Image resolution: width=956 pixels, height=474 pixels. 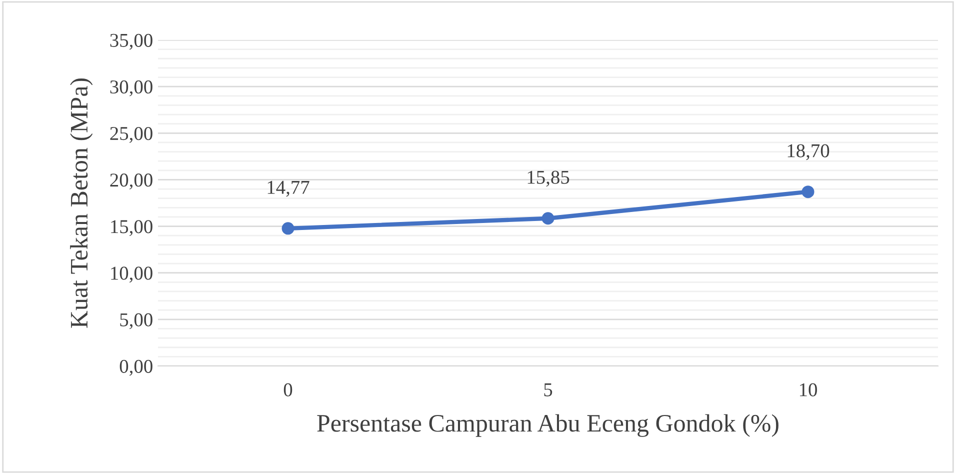 I want to click on x-tick-label: 5, so click(x=548, y=389).